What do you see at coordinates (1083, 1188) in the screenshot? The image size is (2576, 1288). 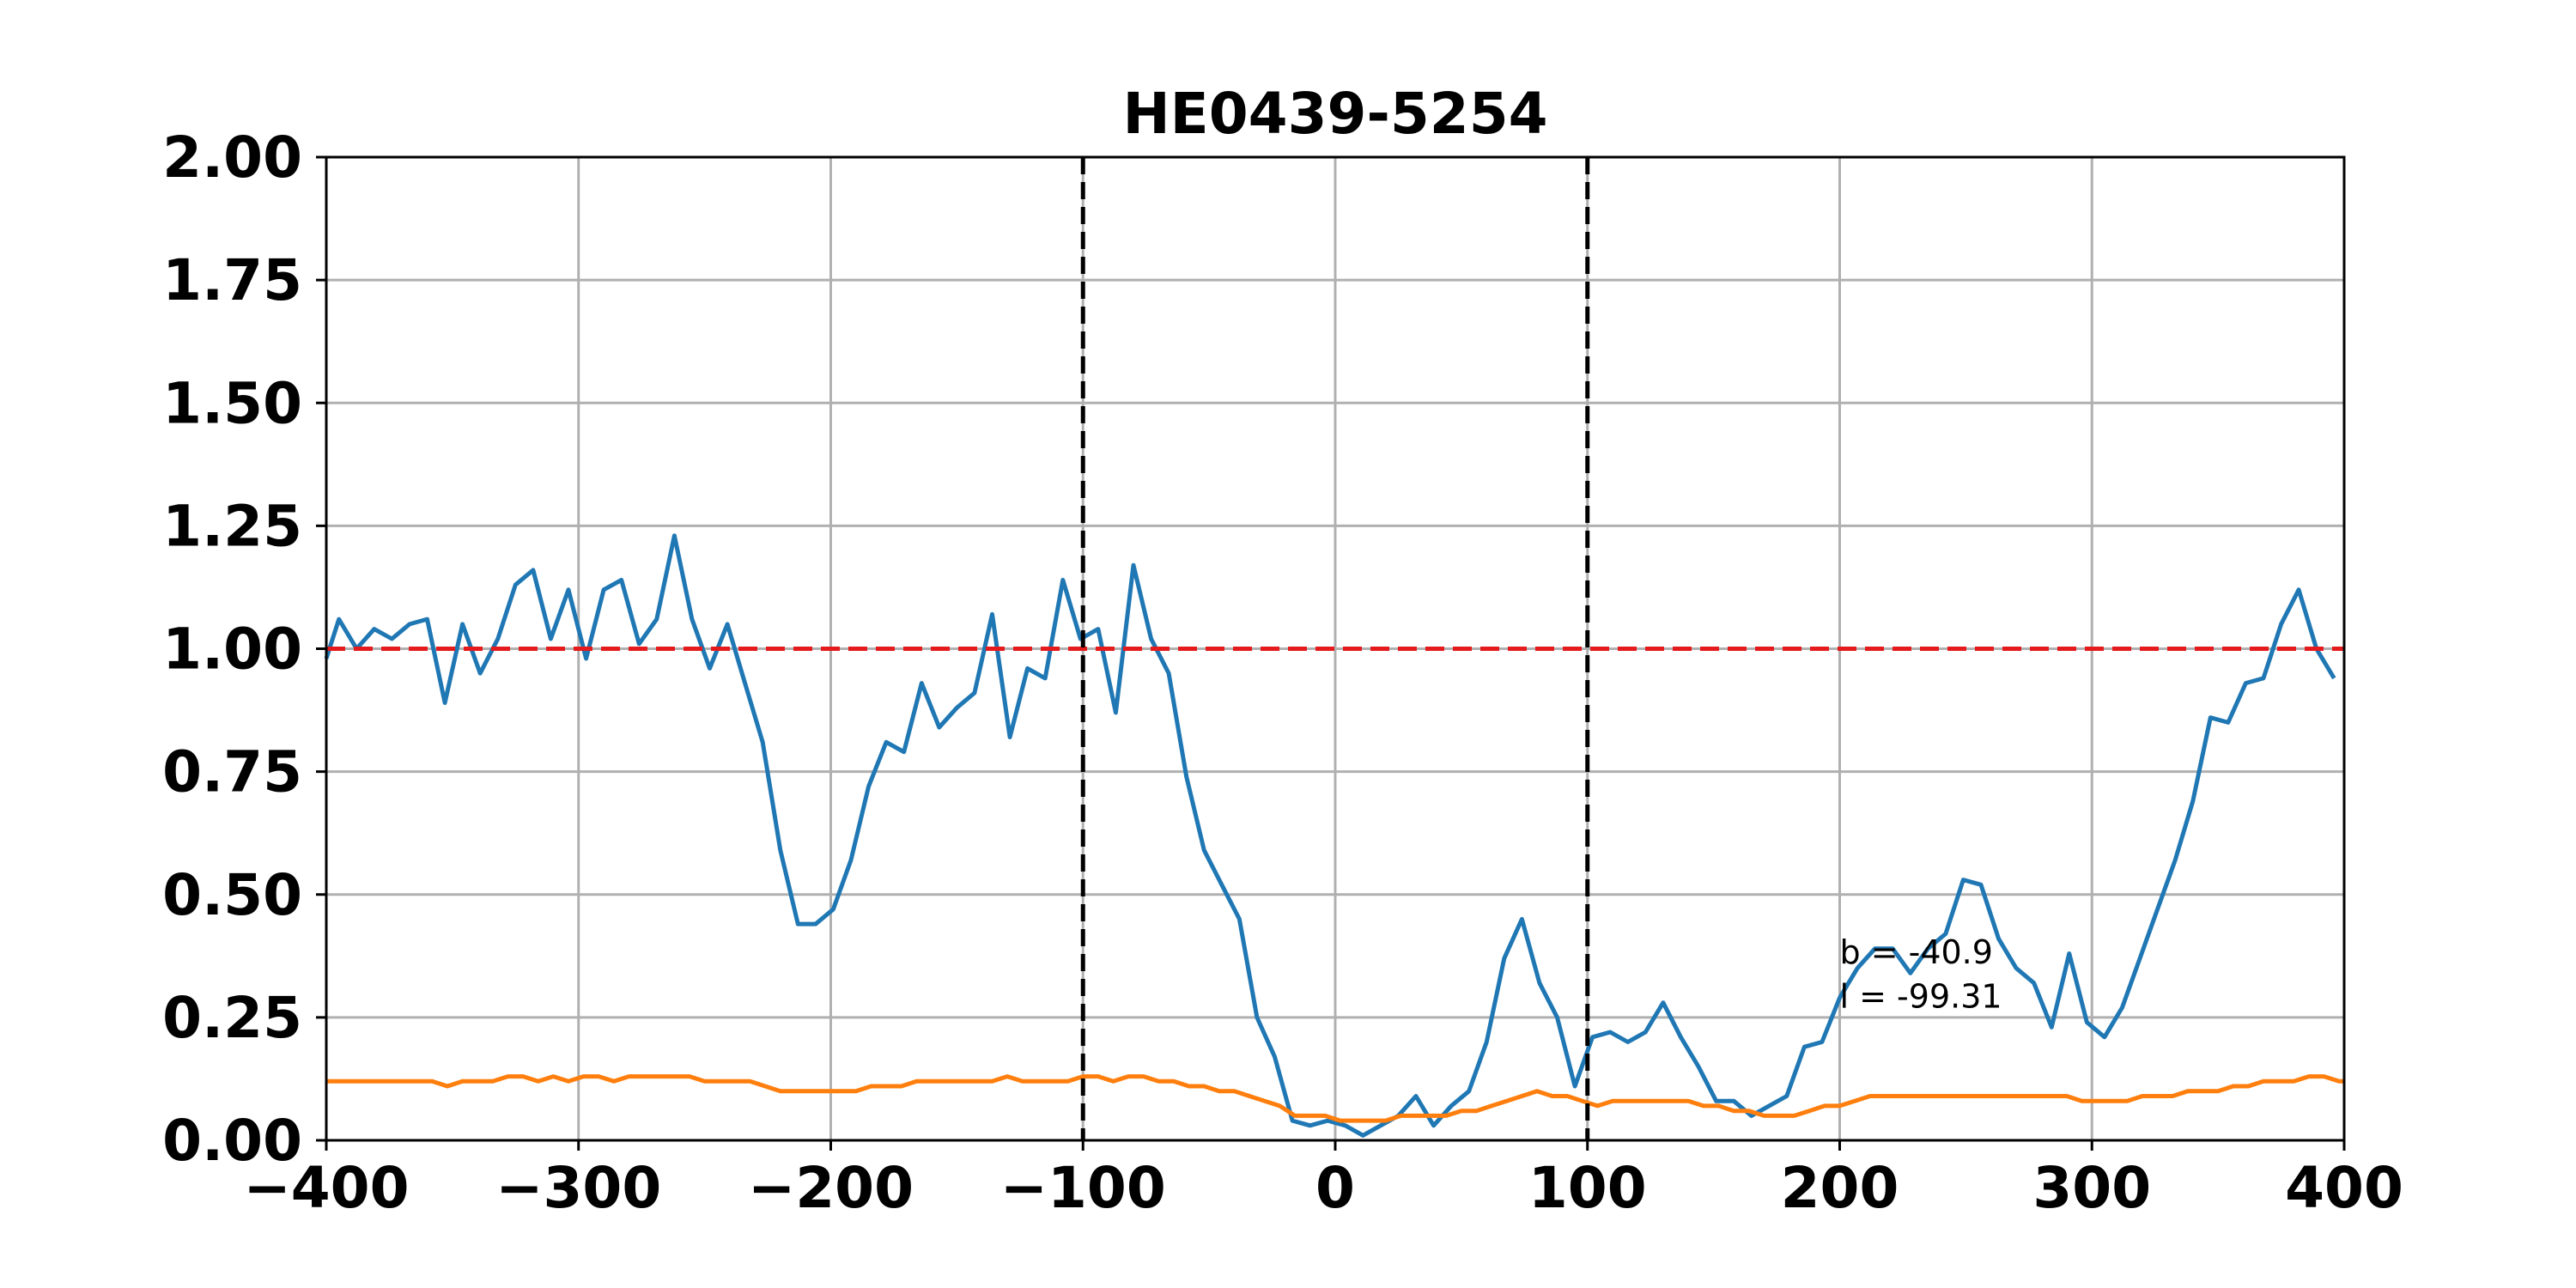 I see `x-tick-label: −100` at bounding box center [1083, 1188].